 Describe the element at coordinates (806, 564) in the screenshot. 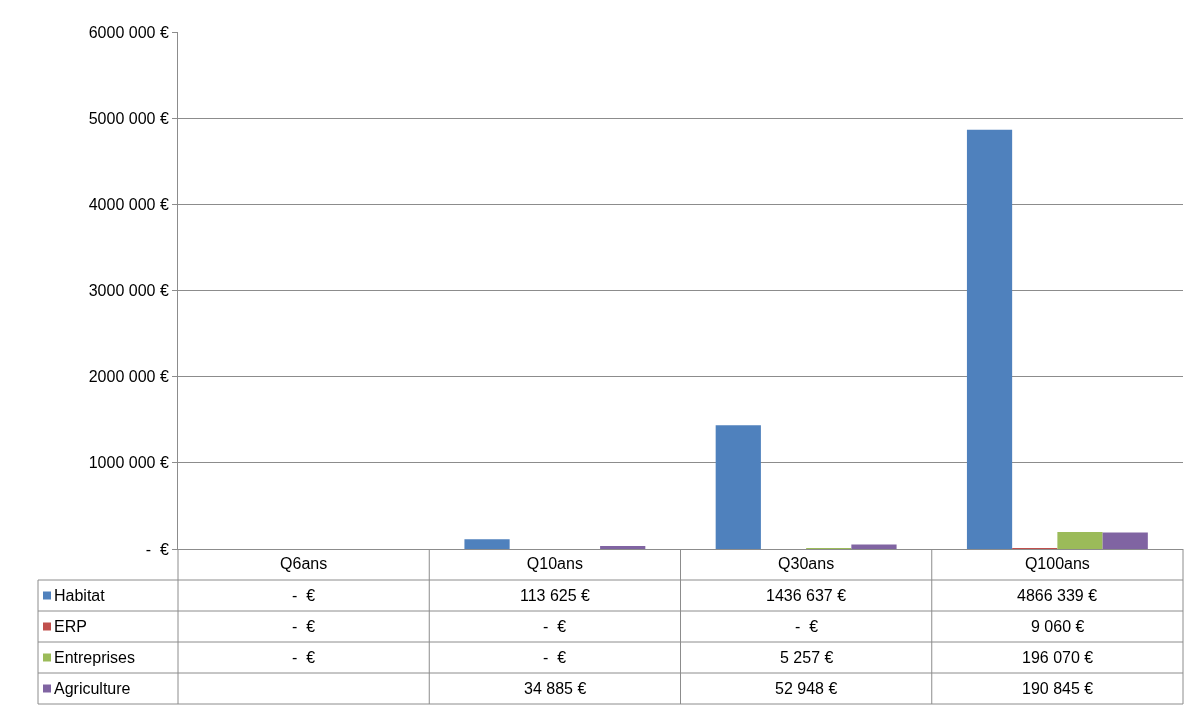

I see `x-tick-label: Q30ans` at that location.